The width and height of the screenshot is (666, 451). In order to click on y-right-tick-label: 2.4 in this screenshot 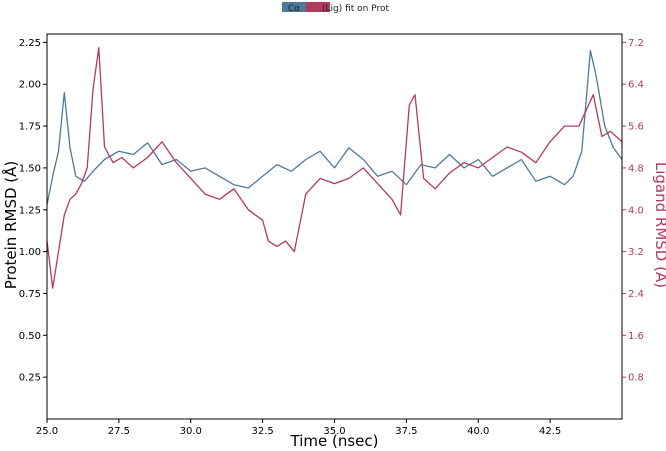, I will do `click(636, 294)`.